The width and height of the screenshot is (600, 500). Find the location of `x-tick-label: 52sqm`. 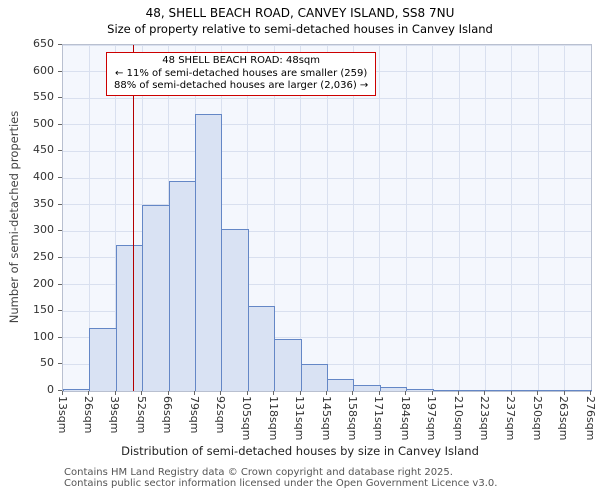

x-tick-label: 52sqm is located at coordinates (141, 415).